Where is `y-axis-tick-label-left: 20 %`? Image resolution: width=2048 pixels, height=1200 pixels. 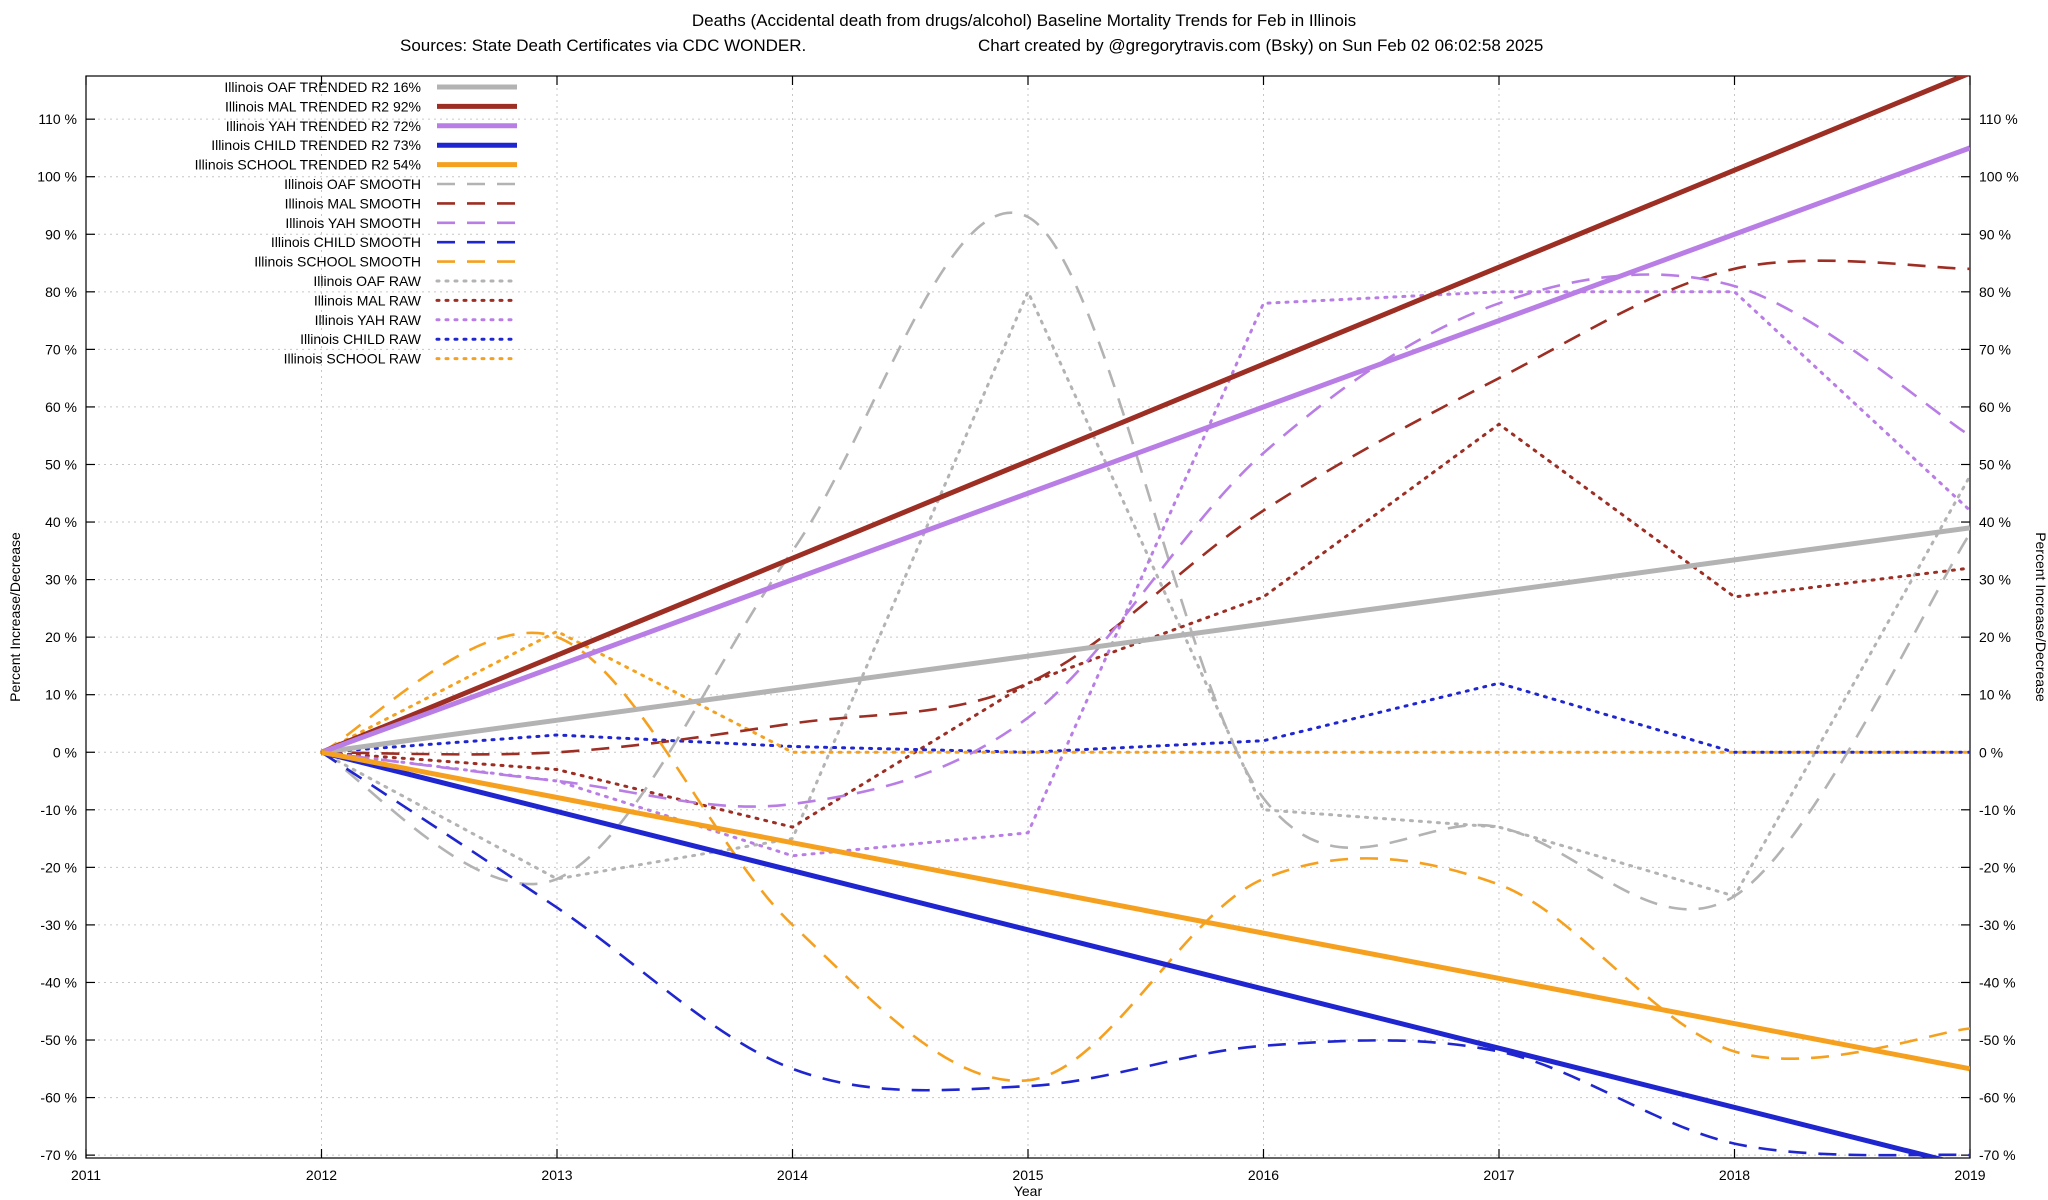 y-axis-tick-label-left: 20 % is located at coordinates (61, 637).